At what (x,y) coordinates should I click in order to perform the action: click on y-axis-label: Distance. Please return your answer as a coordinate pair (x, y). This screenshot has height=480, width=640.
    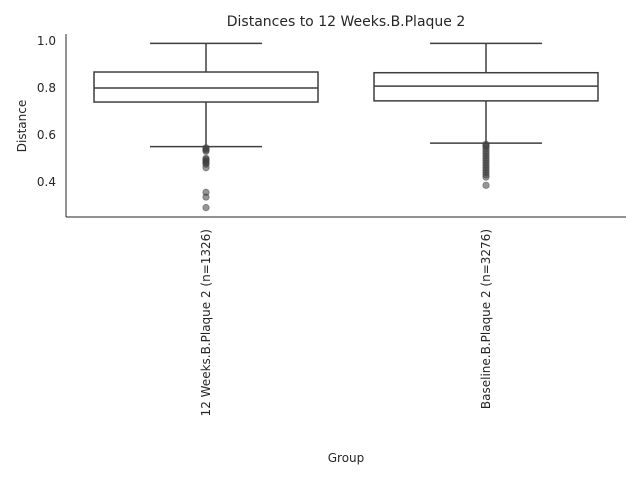
    Looking at the image, I should click on (22, 126).